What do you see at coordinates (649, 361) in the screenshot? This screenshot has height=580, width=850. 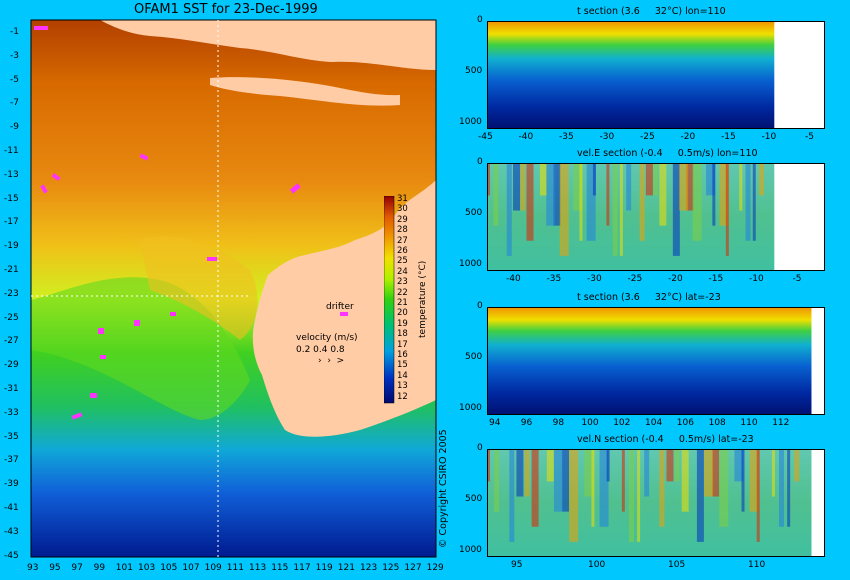 I see `section-field` at bounding box center [649, 361].